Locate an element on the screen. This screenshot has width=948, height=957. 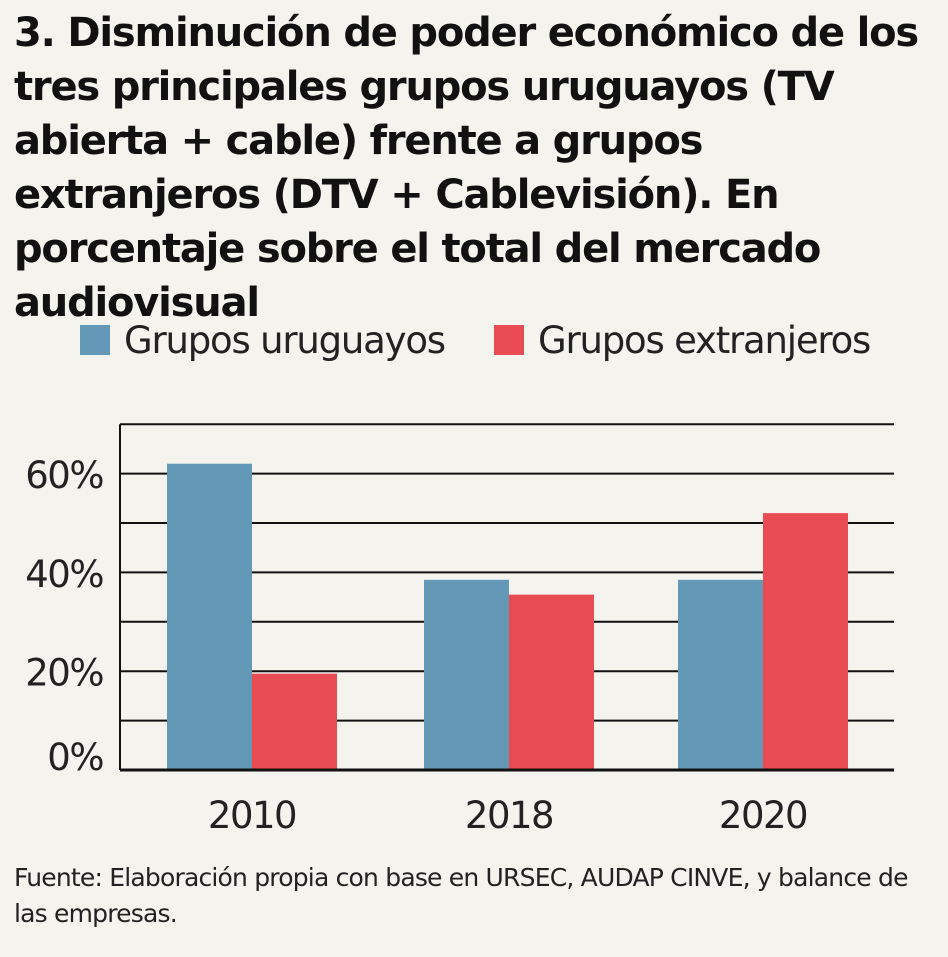
y-tick-label: 0% is located at coordinates (75, 757).